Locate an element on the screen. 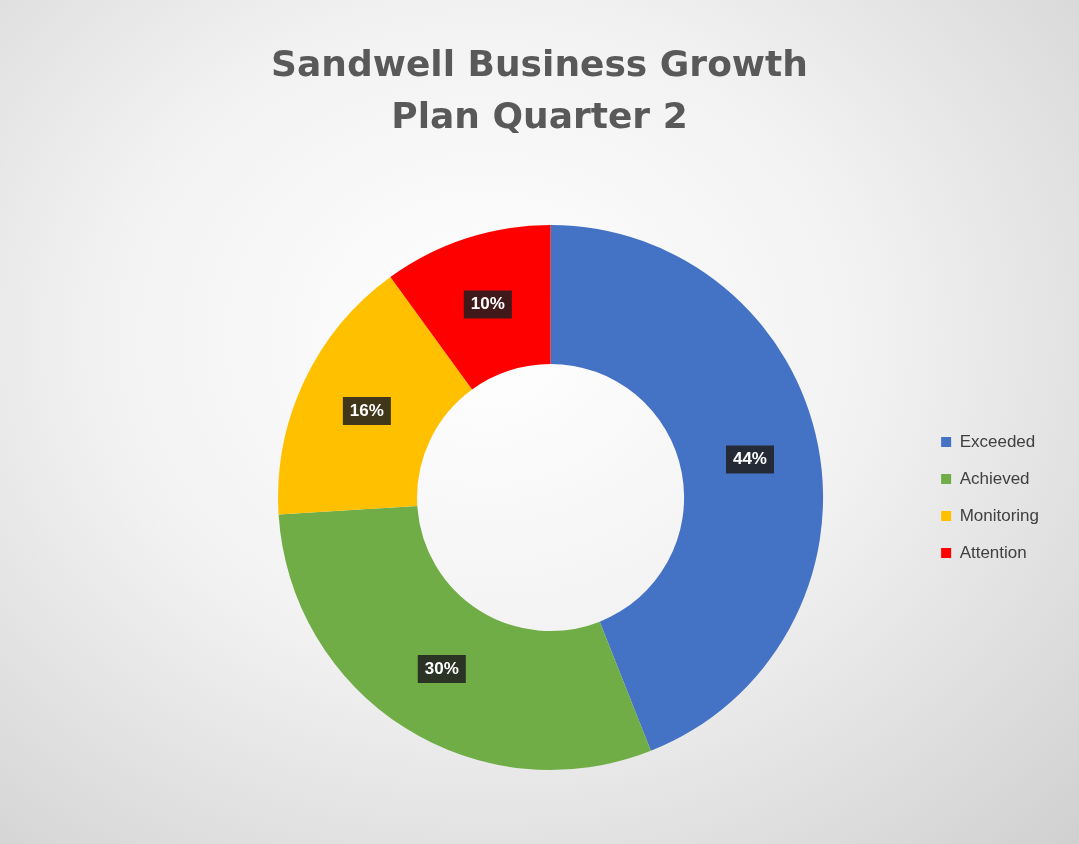  legend-label: Attention is located at coordinates (993, 552).